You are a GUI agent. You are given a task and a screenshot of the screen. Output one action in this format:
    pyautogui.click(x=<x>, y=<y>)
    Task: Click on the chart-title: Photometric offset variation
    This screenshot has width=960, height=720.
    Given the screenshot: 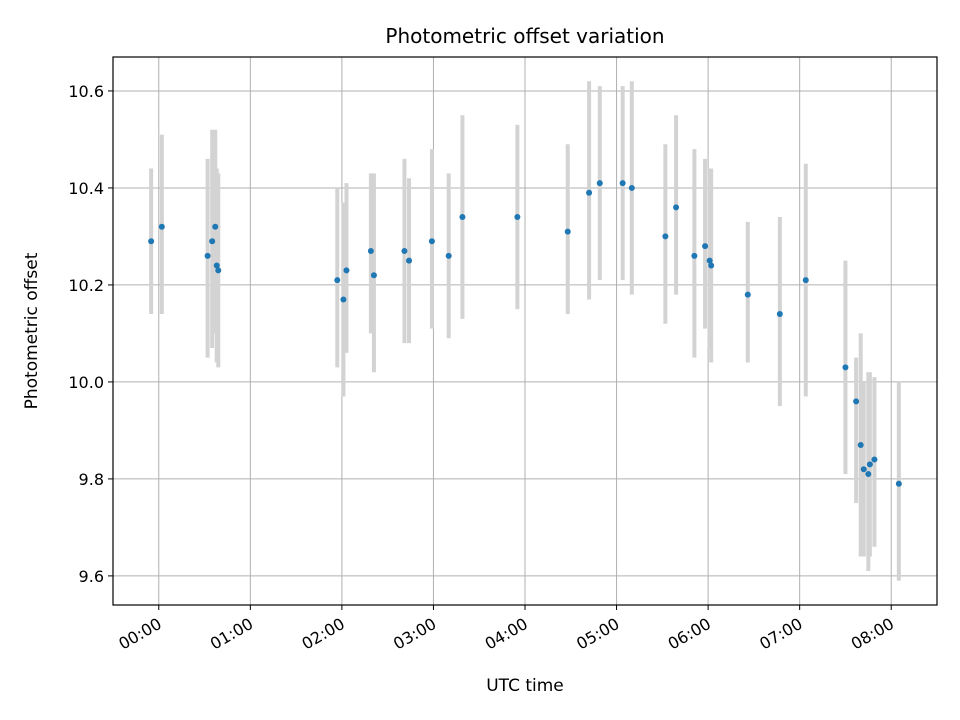 What is the action you would take?
    pyautogui.click(x=524, y=36)
    